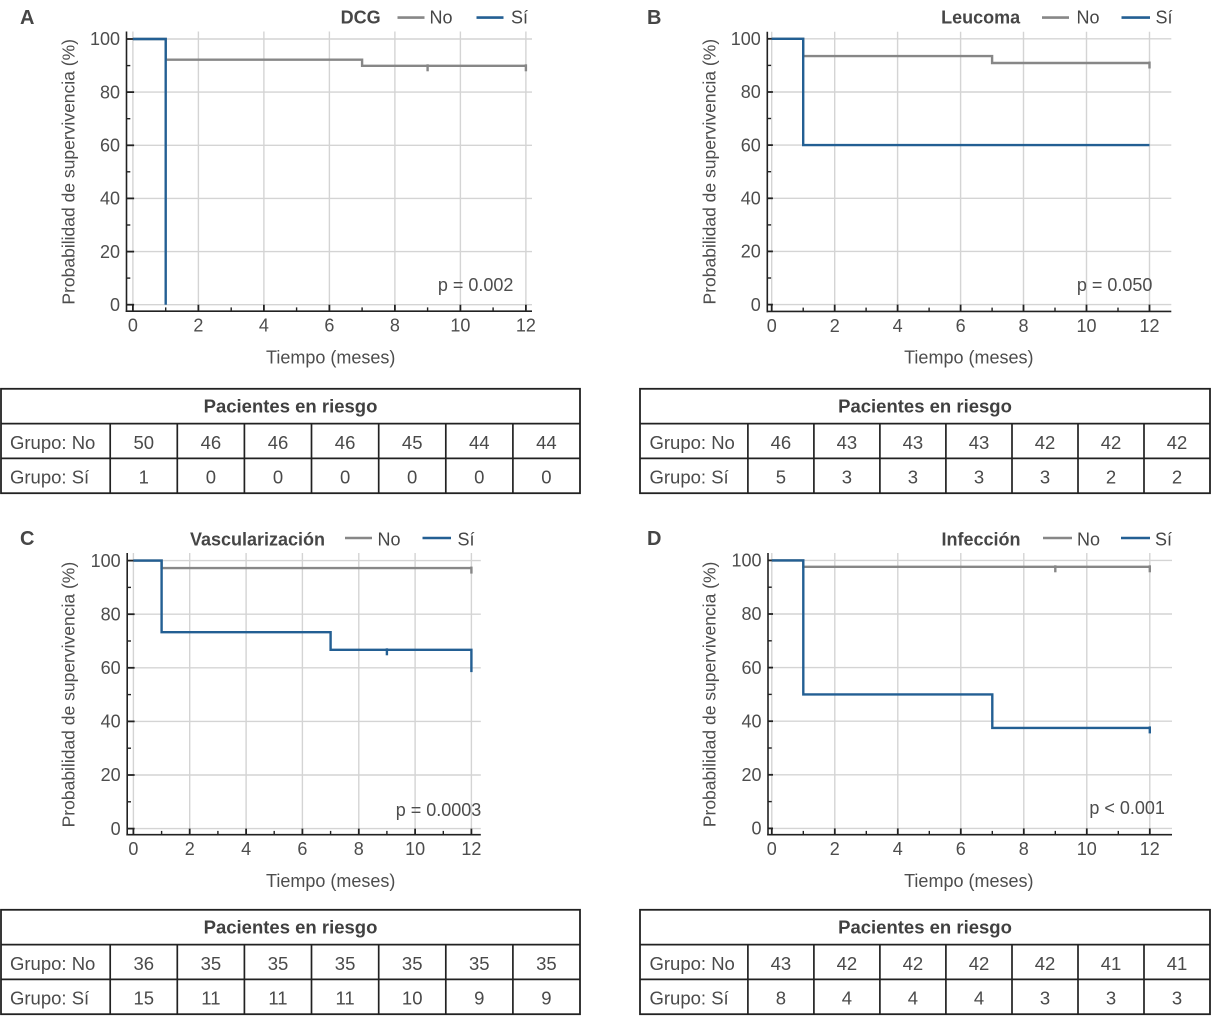 The width and height of the screenshot is (1220, 1024). I want to click on svg-text: 40, so click(111, 722).